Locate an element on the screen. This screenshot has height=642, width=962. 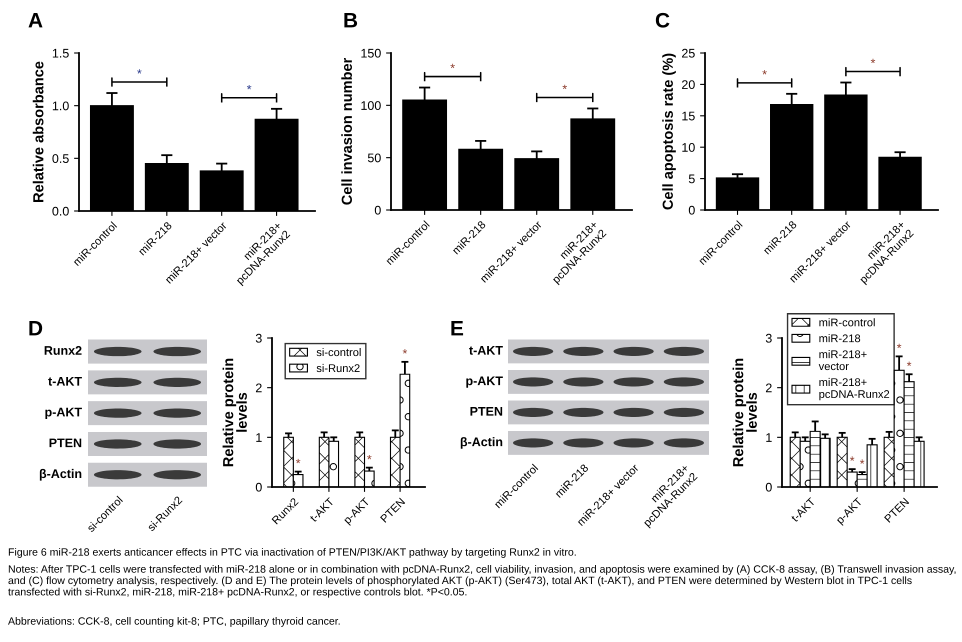
legend-label: miR-218+ pcDNA-Runx2 is located at coordinates (854, 389).